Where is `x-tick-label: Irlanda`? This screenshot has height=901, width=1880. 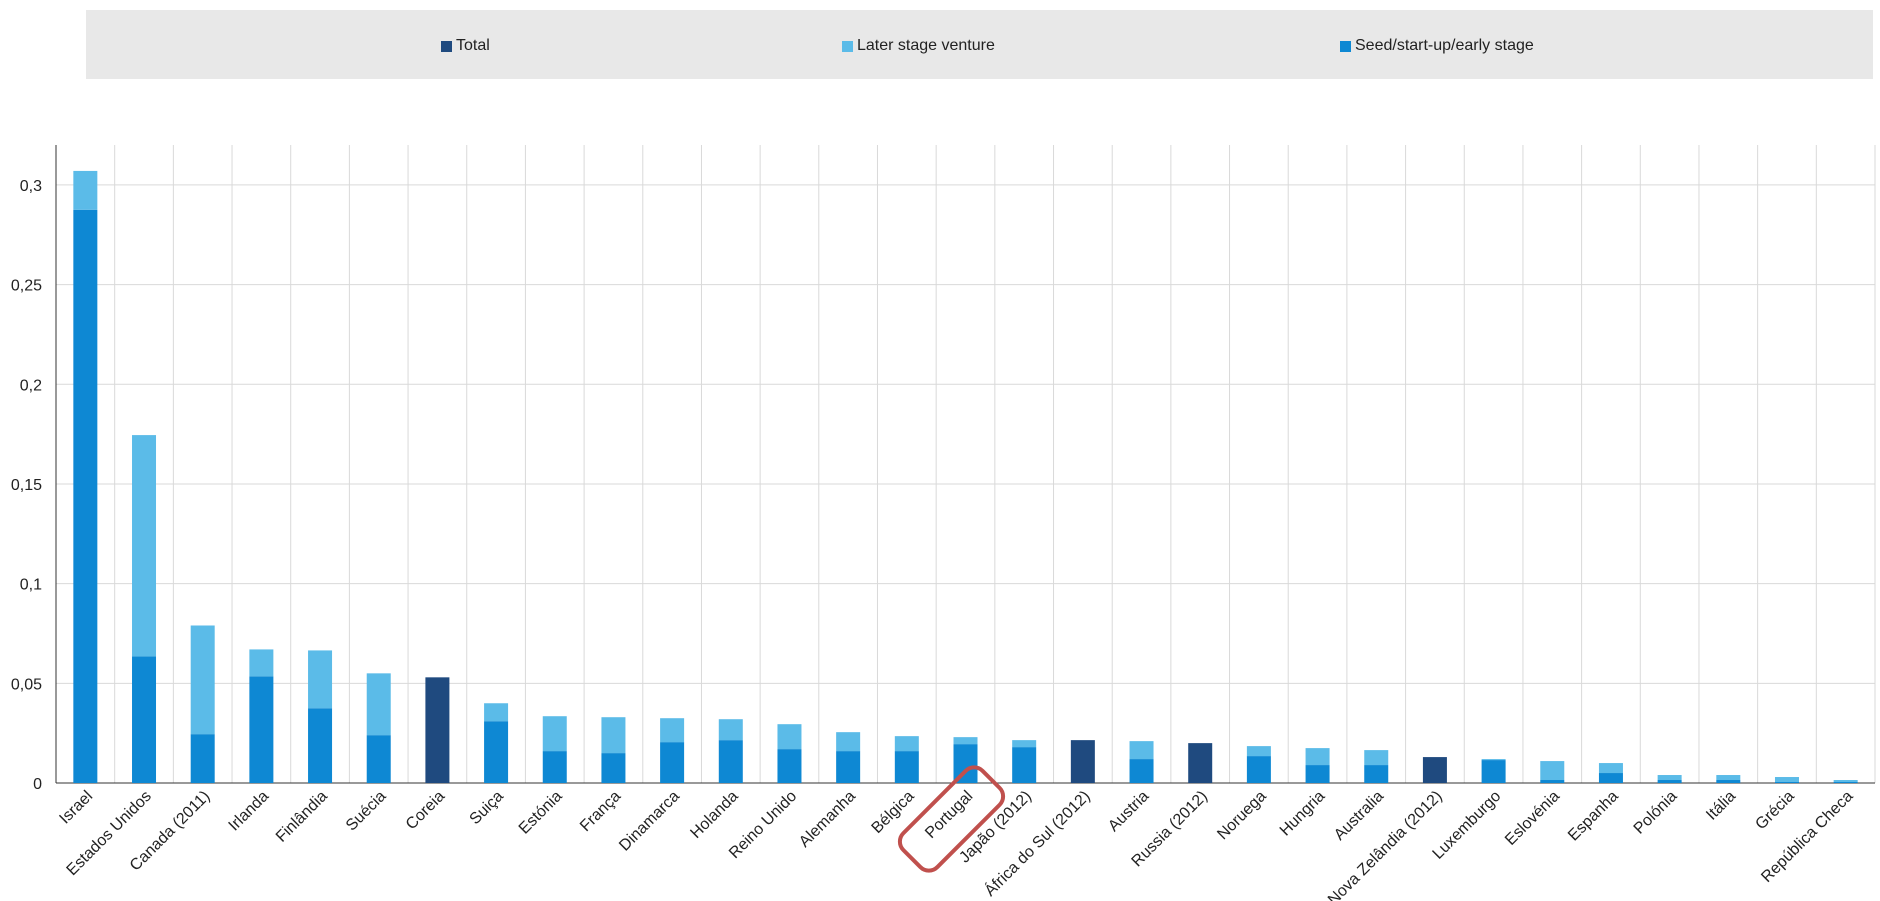 x-tick-label: Irlanda is located at coordinates (249, 811).